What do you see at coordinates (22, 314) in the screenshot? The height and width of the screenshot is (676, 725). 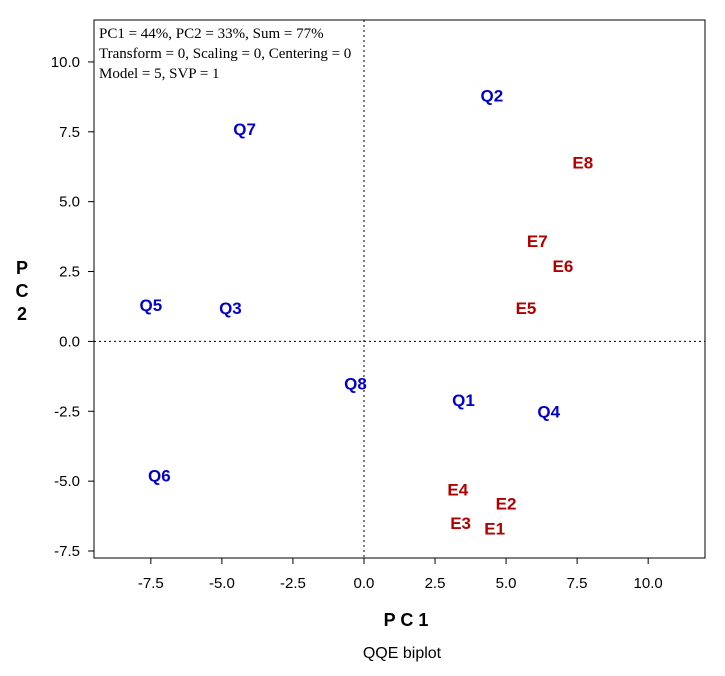 I see `y-axis-label-letter-3: 2` at bounding box center [22, 314].